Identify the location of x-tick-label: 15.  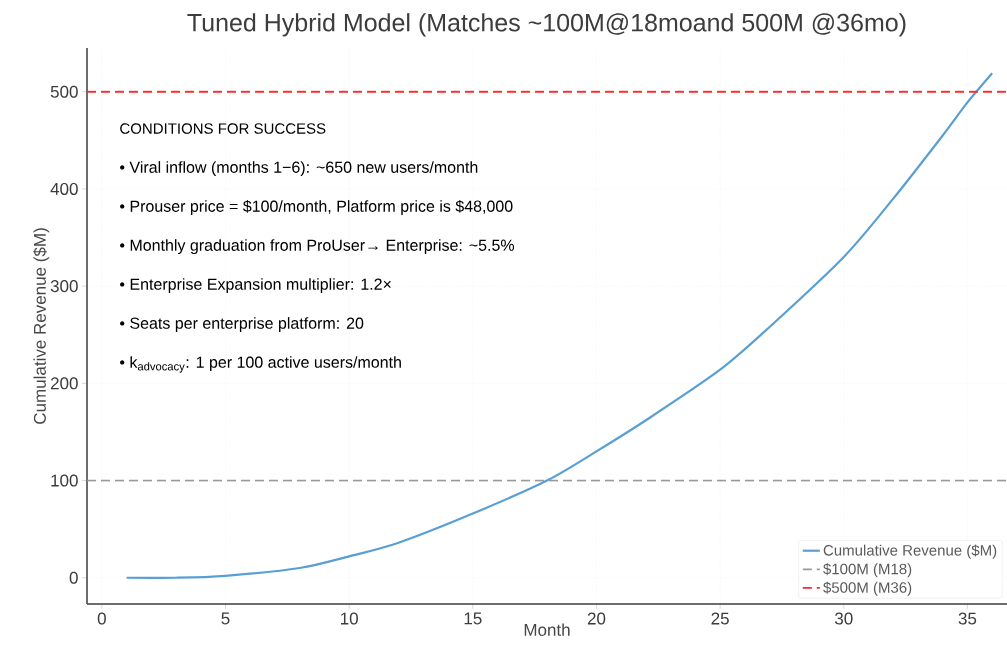
(473, 618).